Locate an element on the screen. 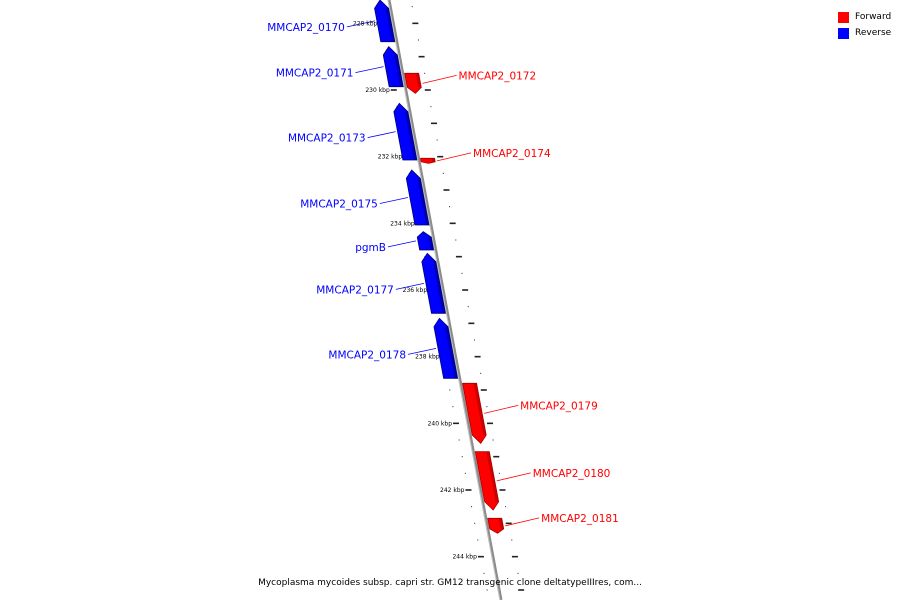 This screenshot has width=900, height=600. gene-label-MMCAP2_0175: MMCAP2_0175 is located at coordinates (339, 205).